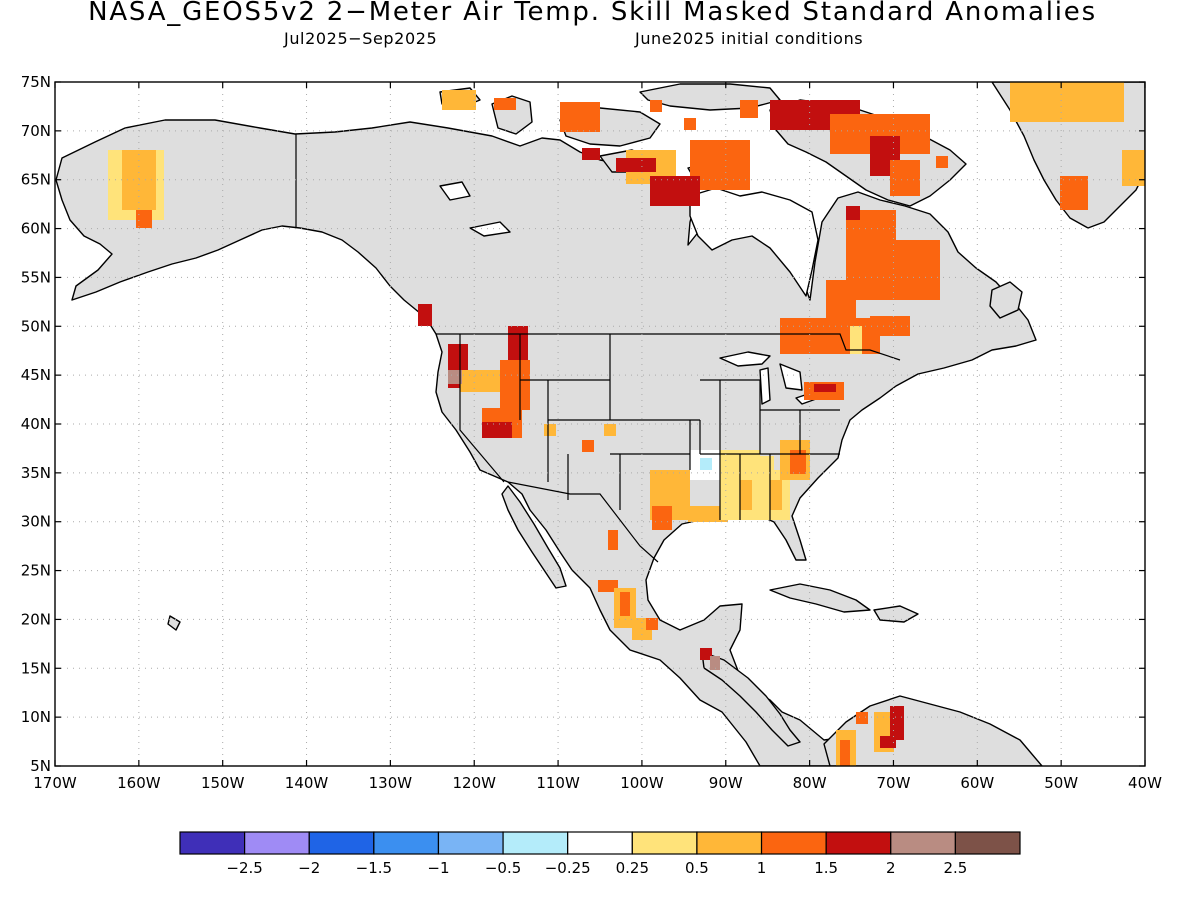 This screenshot has height=900, width=1200. I want to click on lat-tick-label: 65N, so click(36, 180).